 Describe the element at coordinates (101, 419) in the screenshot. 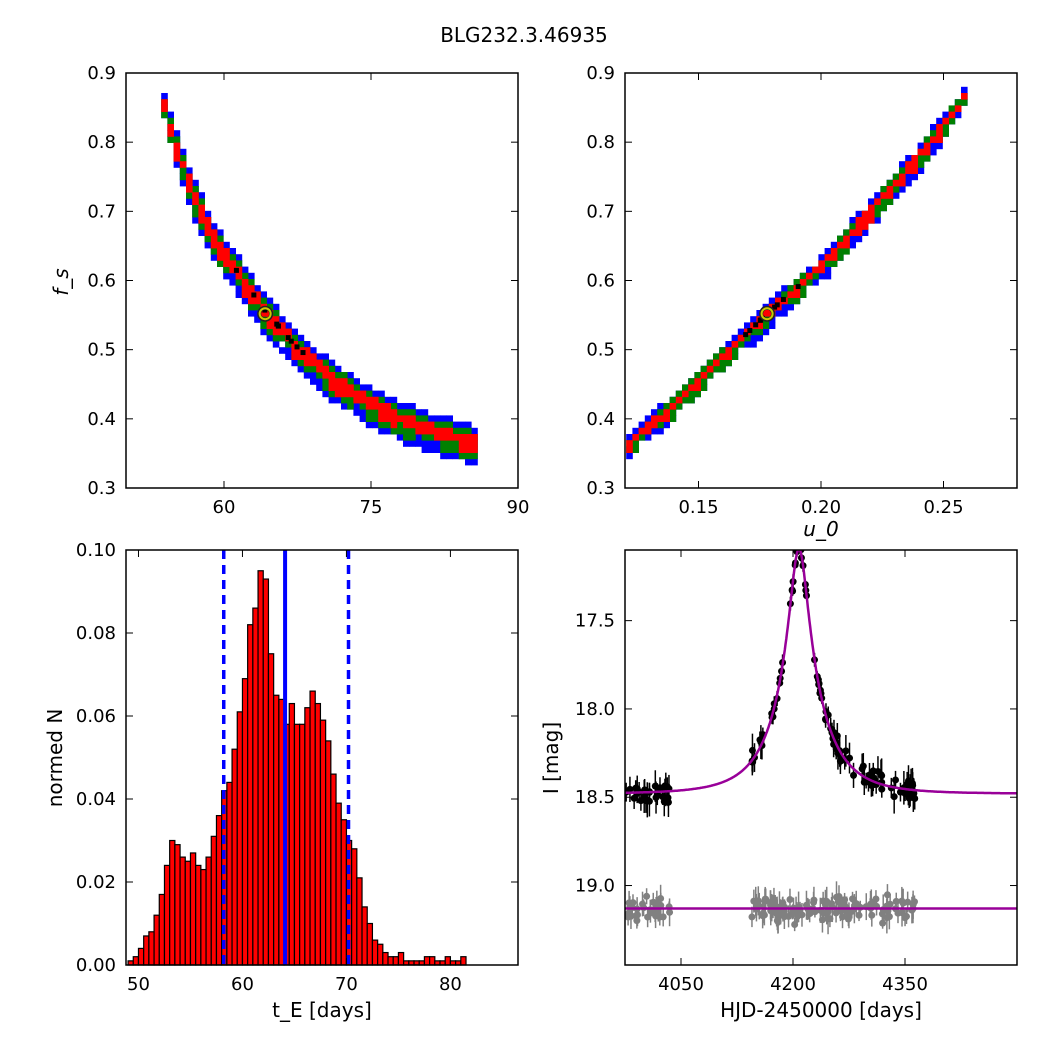

I see `y-tick-label: 0.4` at that location.